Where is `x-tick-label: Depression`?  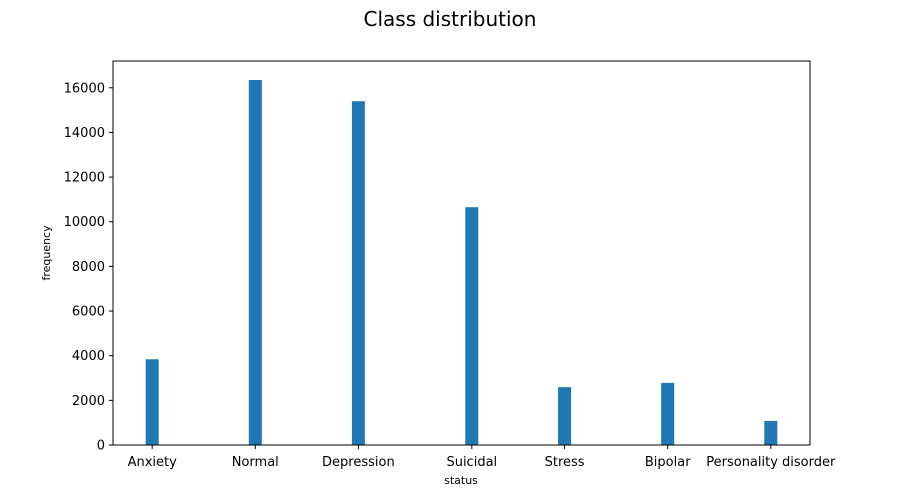 x-tick-label: Depression is located at coordinates (358, 462).